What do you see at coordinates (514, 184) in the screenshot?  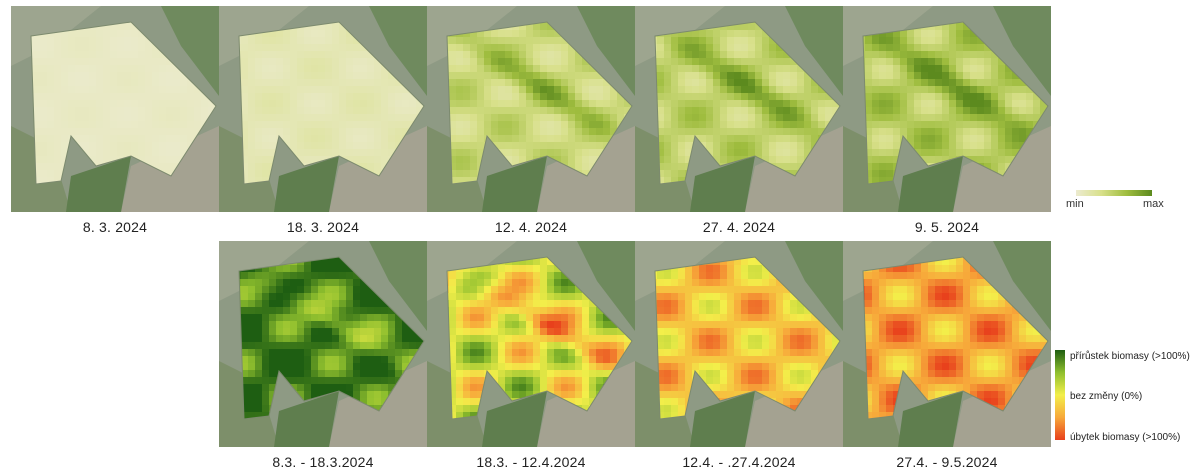 I see `background-field` at bounding box center [514, 184].